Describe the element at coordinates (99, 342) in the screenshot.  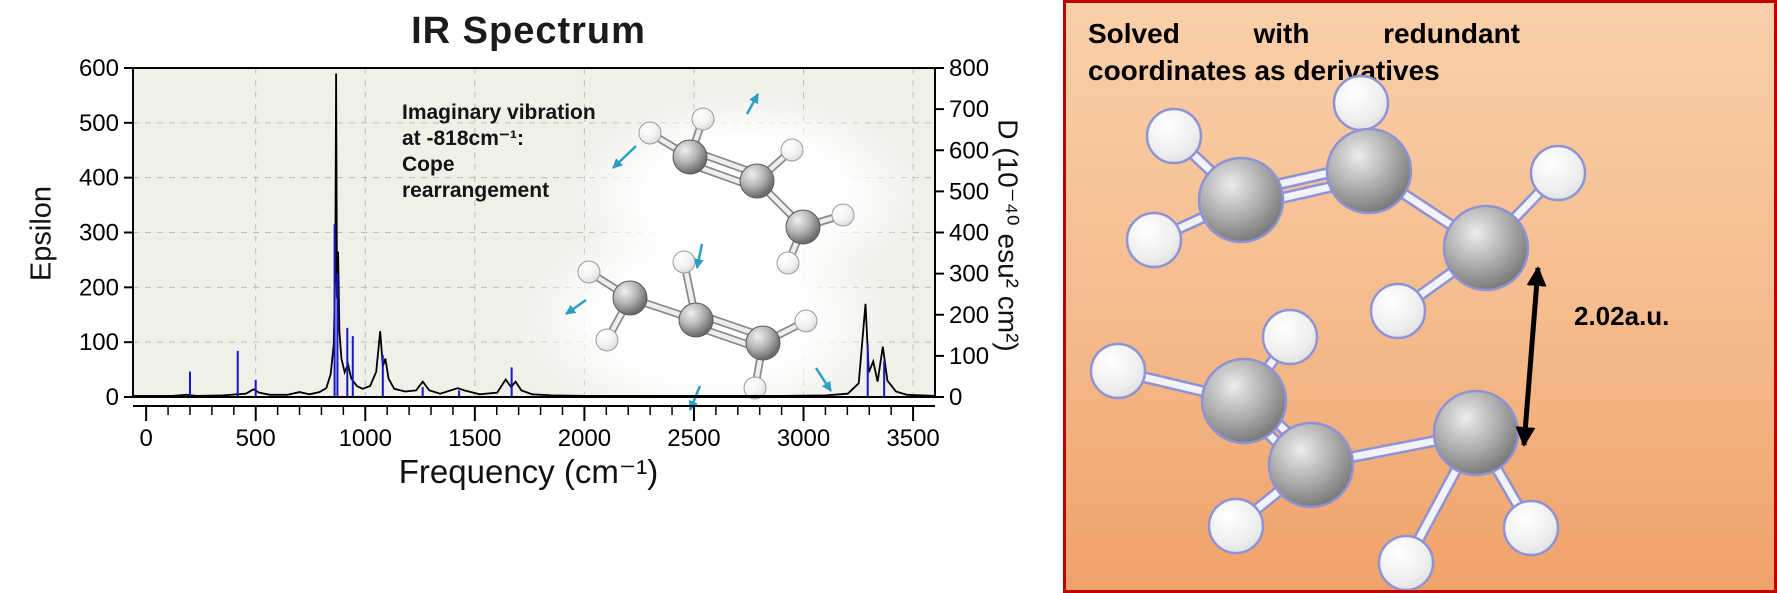
I see `y-left-tick-label: 100` at that location.